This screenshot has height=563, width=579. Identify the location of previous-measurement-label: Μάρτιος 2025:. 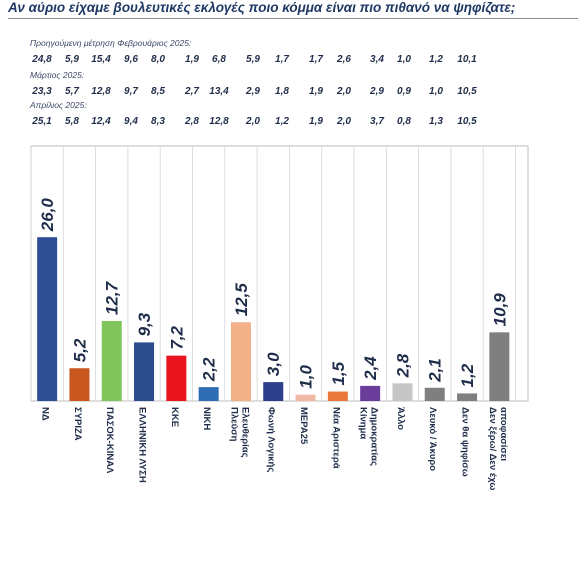
(57, 75).